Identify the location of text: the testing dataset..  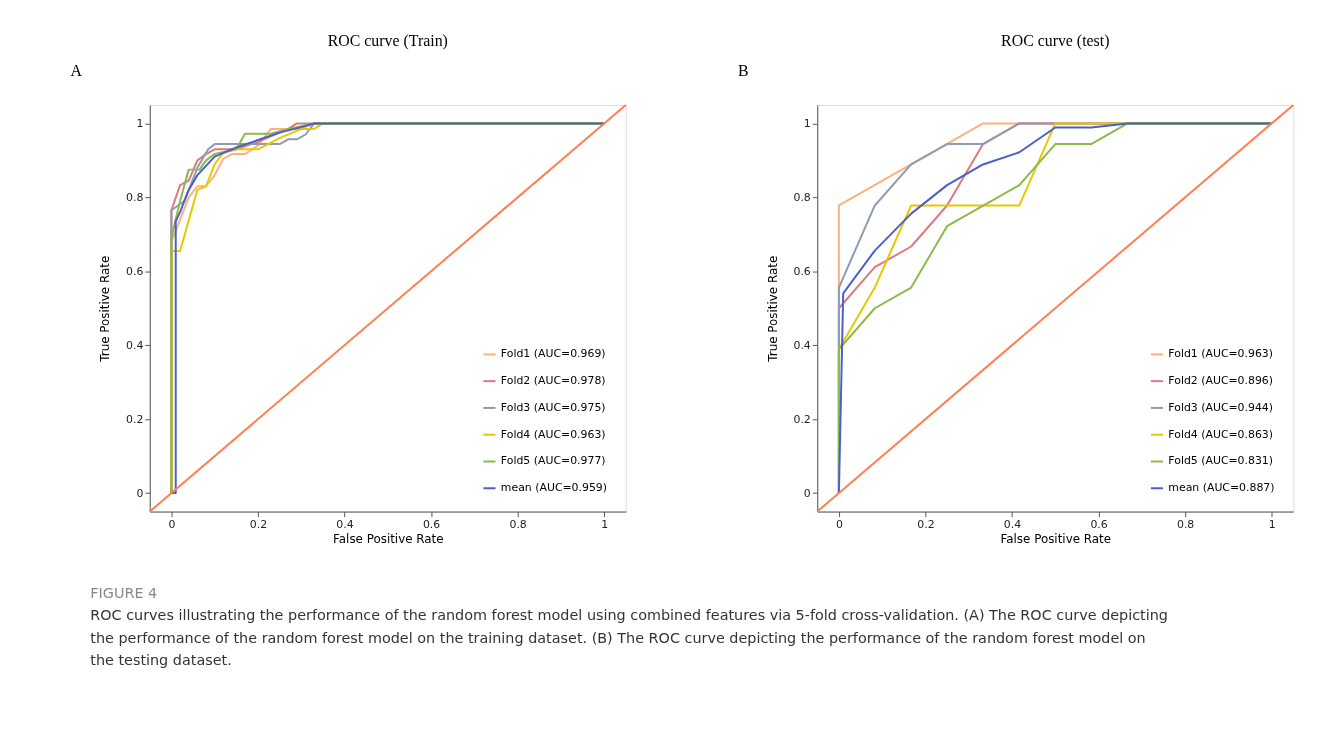
(161, 660).